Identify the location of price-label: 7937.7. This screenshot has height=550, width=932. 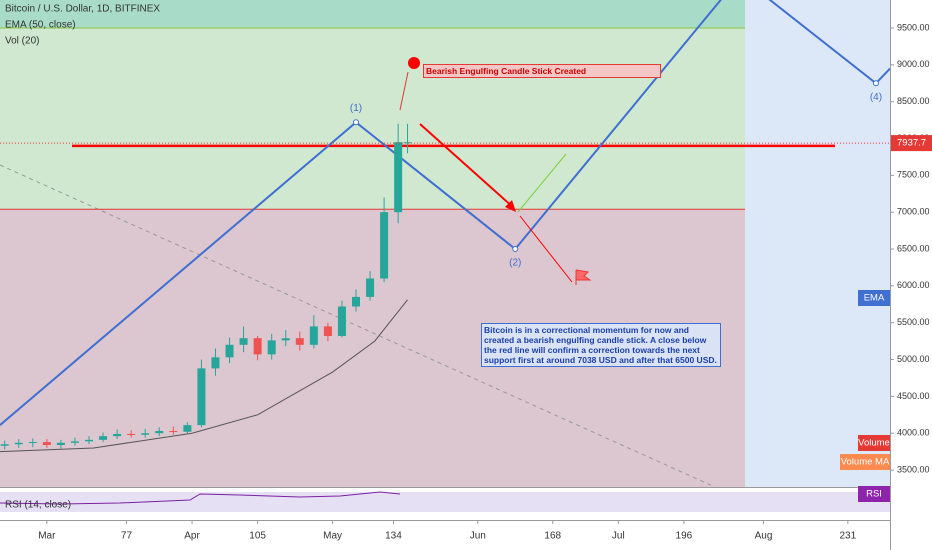
(911, 143).